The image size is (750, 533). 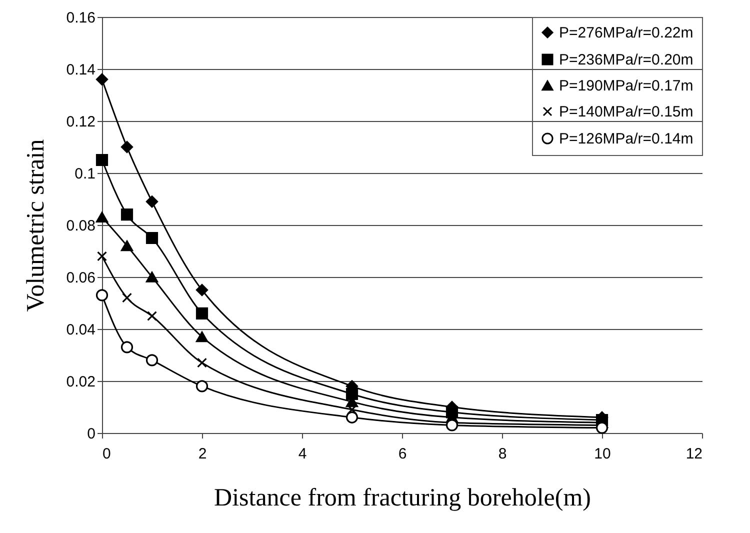 What do you see at coordinates (626, 112) in the screenshot?
I see `legend-label: P=140MPa/r=0.15m` at bounding box center [626, 112].